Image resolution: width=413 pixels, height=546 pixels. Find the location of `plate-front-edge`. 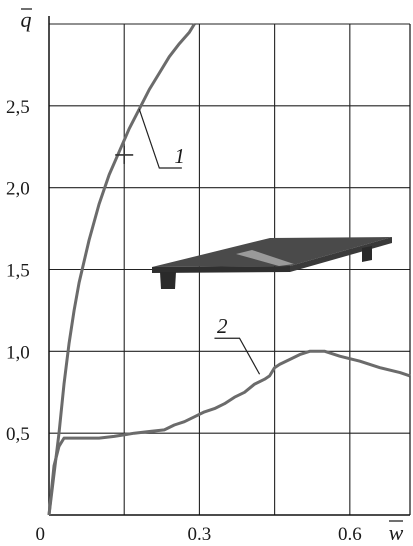

plate-front-edge is located at coordinates (221, 269).